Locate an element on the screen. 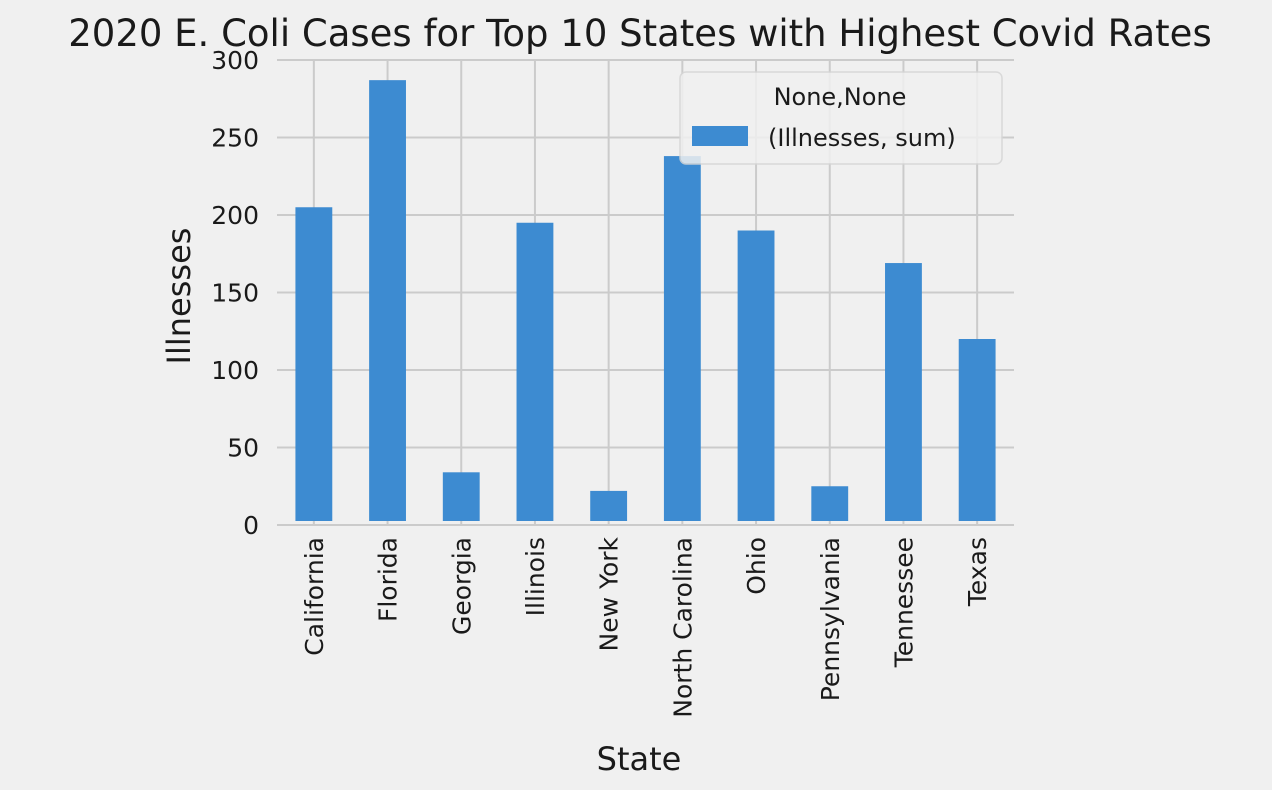 The image size is (1272, 790). bar-illinois is located at coordinates (535, 371).